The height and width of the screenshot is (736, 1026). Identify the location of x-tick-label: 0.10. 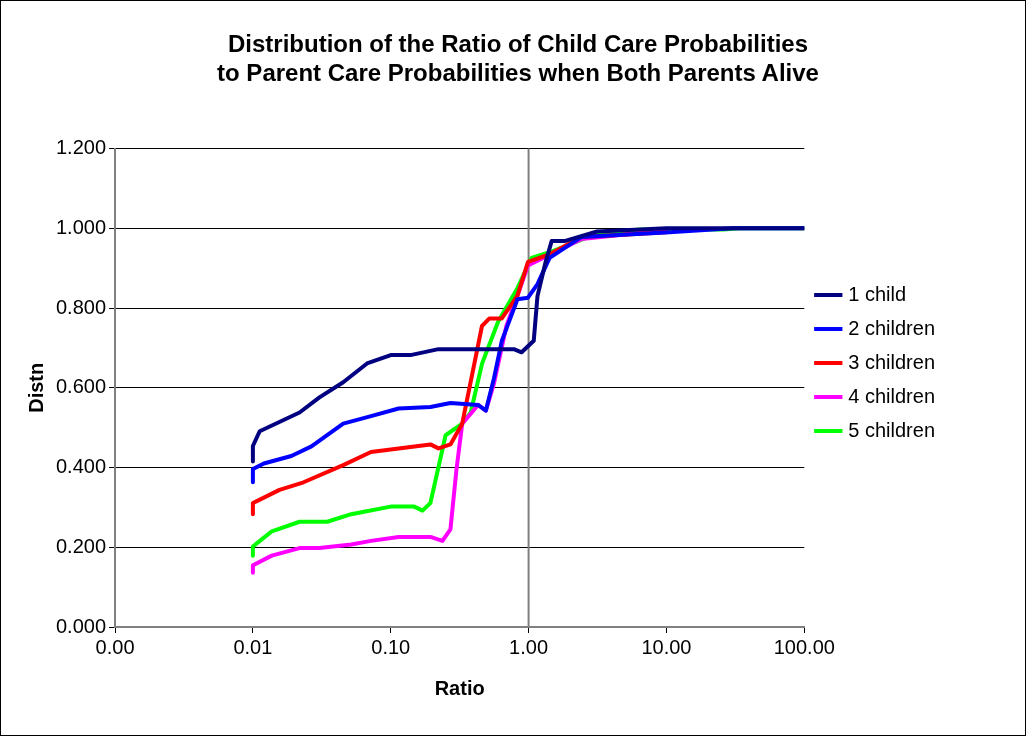
(391, 646).